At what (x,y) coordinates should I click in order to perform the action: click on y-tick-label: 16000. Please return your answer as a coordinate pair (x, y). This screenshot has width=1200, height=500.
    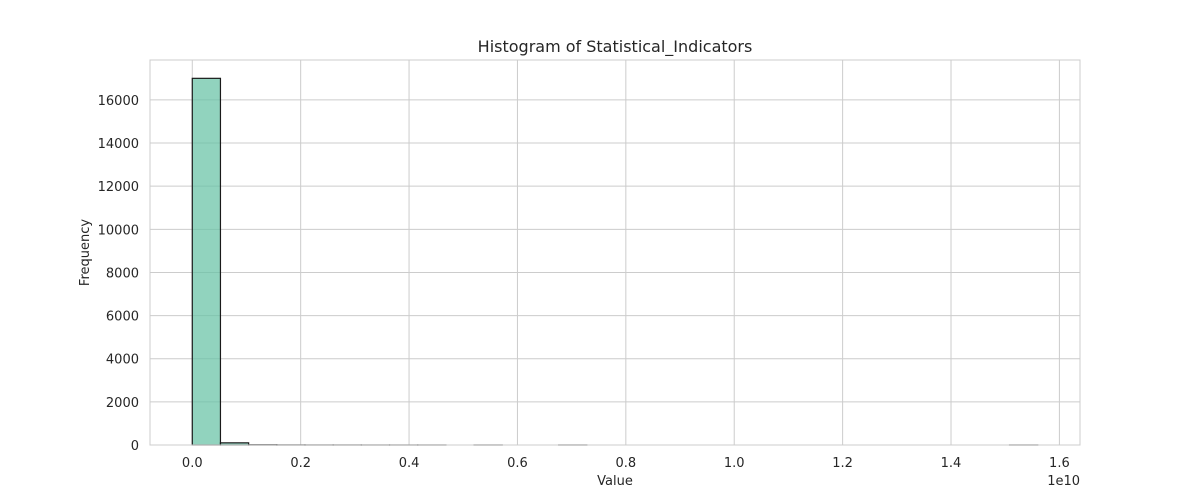
    Looking at the image, I should click on (118, 101).